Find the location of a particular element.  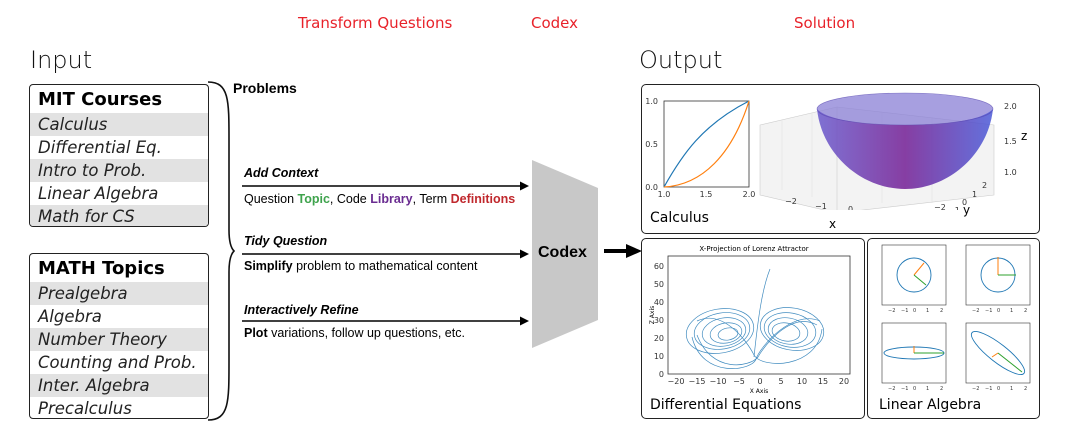

tick-label: −5 is located at coordinates (739, 381).